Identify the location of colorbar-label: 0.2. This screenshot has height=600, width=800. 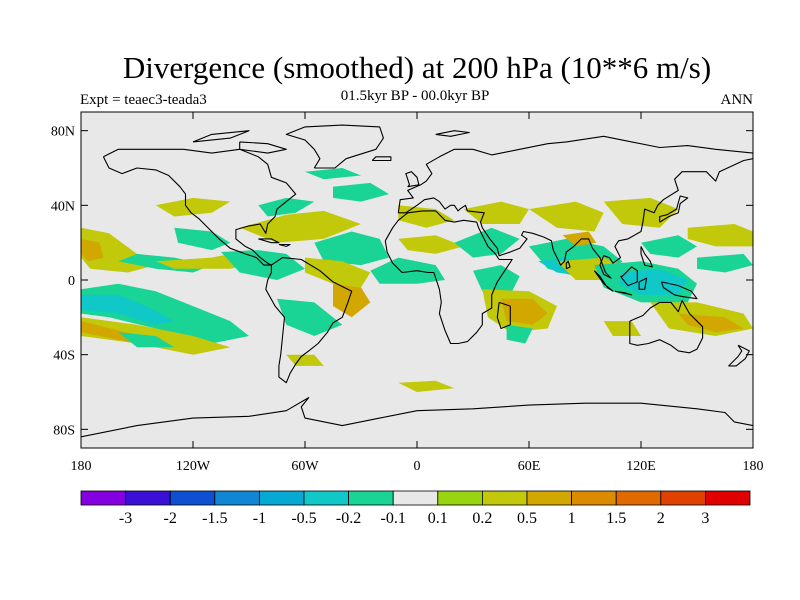
(482, 518).